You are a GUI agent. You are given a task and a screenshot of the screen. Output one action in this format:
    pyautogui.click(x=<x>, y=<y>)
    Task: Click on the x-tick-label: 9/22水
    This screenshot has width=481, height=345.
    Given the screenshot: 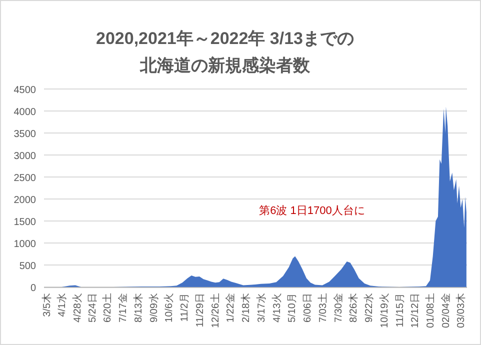 What is the action you would take?
    pyautogui.click(x=369, y=307)
    